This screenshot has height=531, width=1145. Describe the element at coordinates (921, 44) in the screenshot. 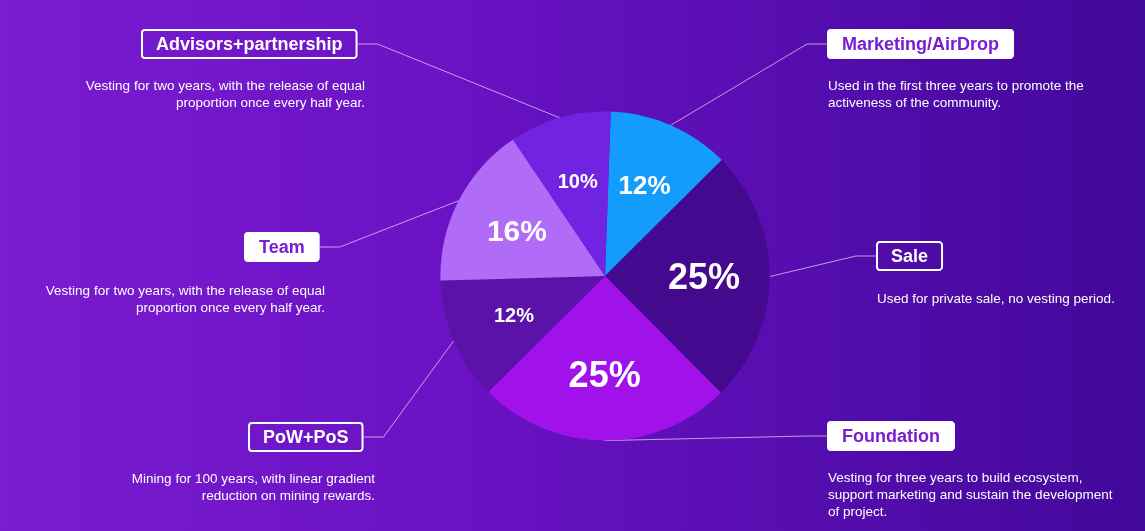

I see `slice-label: Marketing/AirDrop` at that location.